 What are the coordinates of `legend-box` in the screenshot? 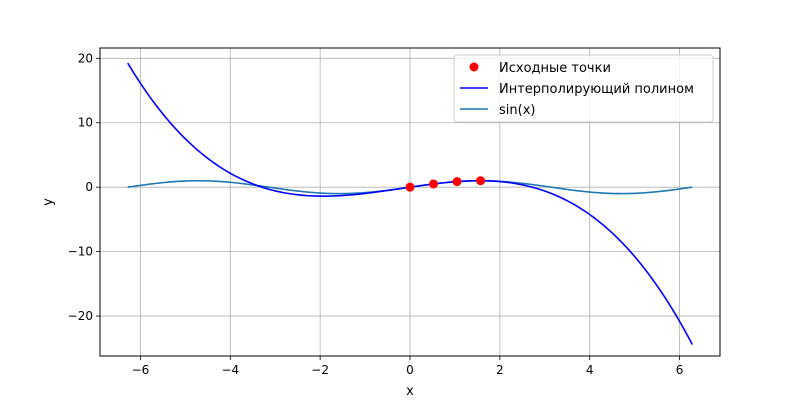 It's located at (583, 88).